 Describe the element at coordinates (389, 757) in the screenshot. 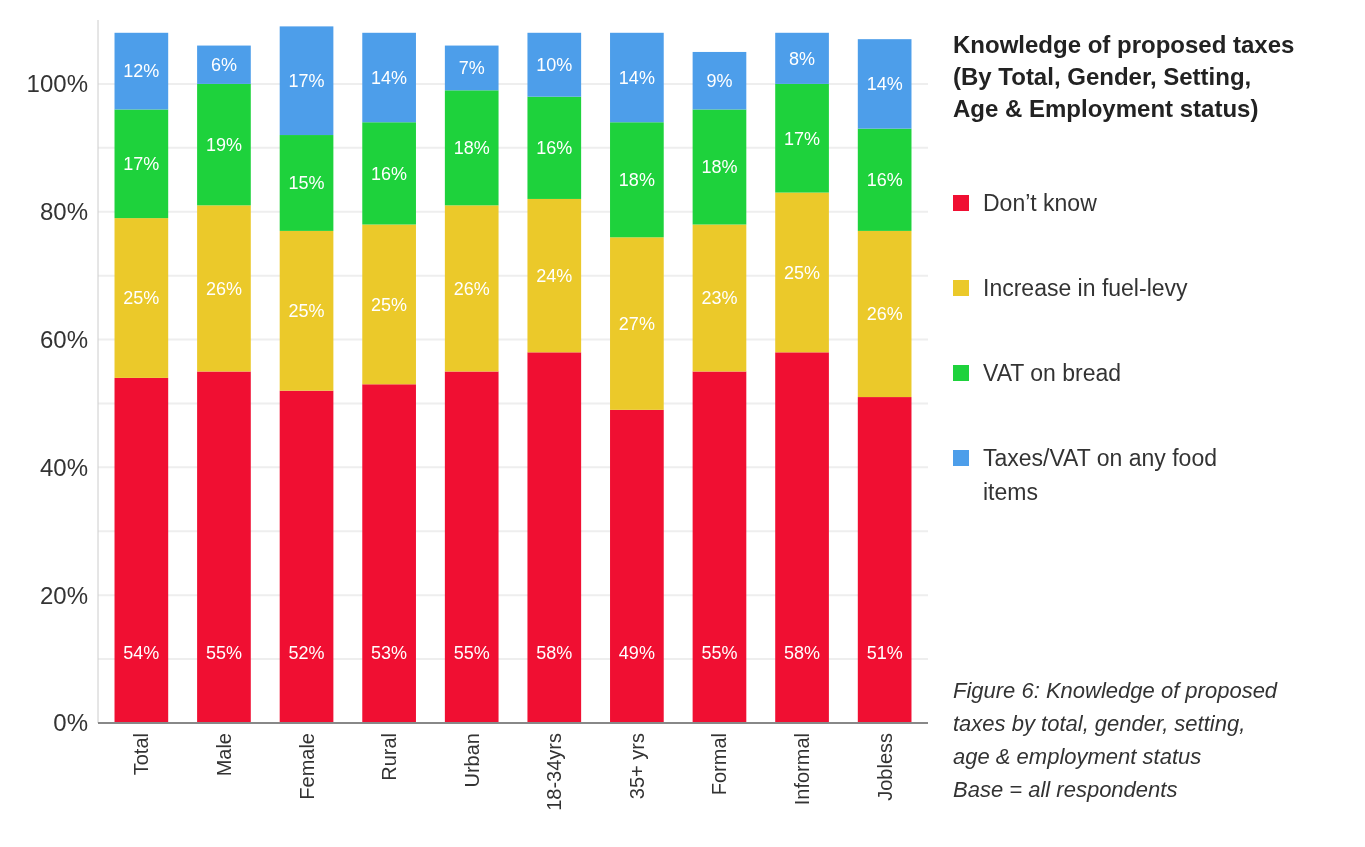

I see `x-tick-label: Rural` at that location.